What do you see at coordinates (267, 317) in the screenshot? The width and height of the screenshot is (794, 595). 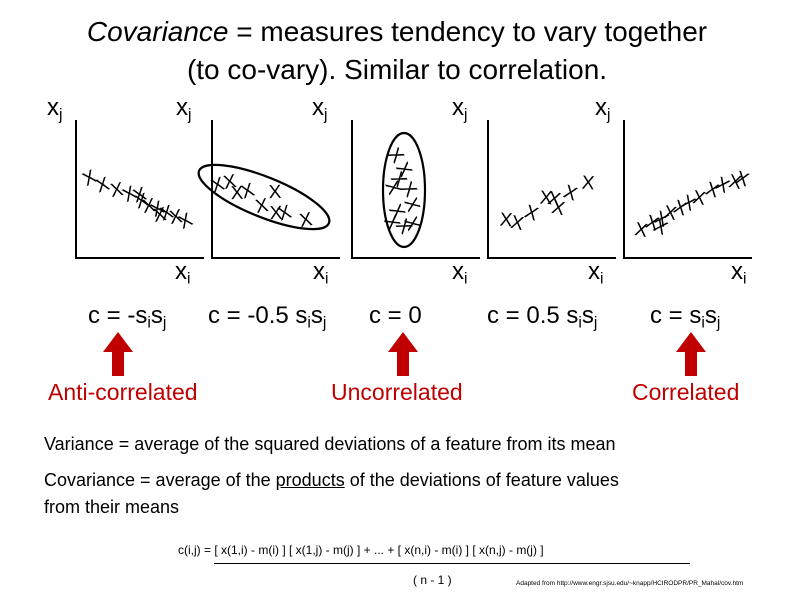 I see `covariance-label-2: c = -0.5 sisj` at bounding box center [267, 317].